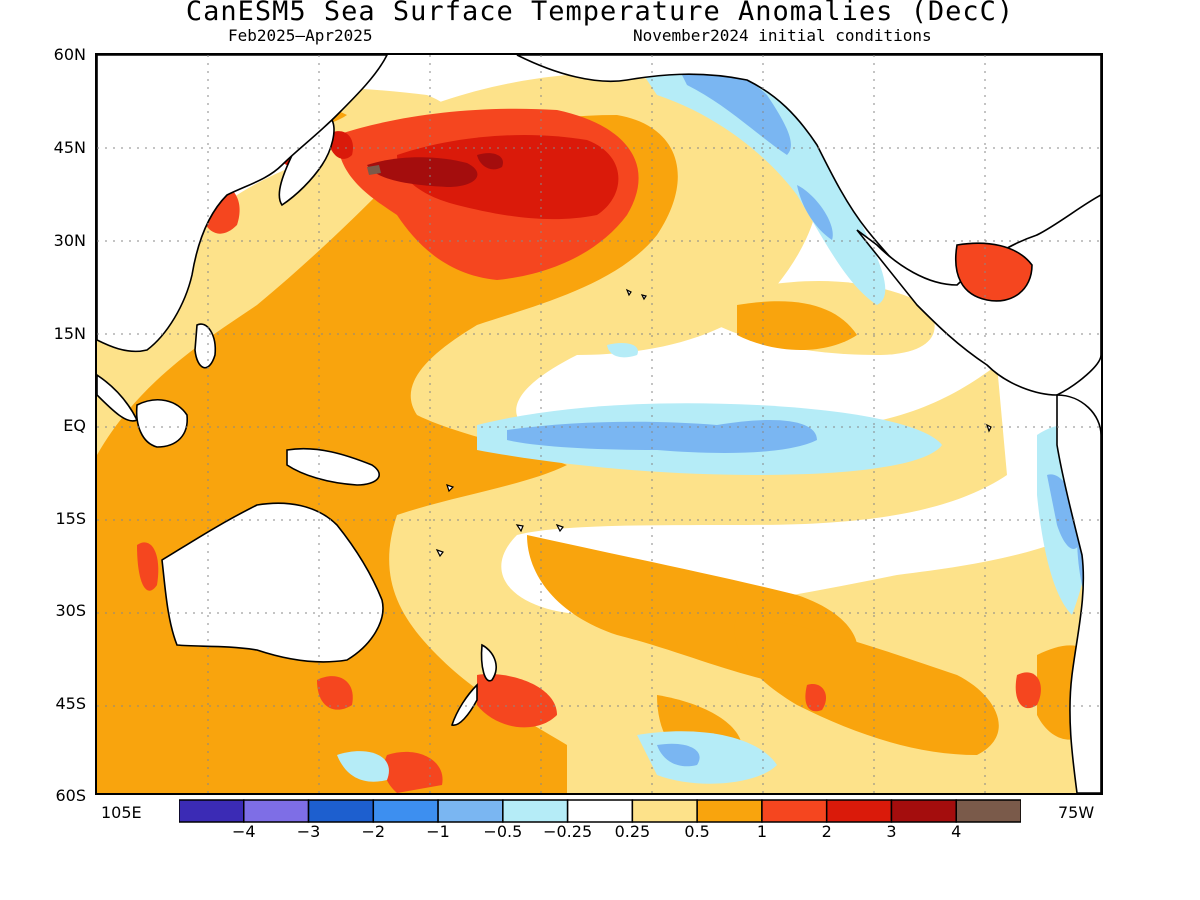 The image size is (1200, 900). I want to click on asia-mainland, so click(242, 204).